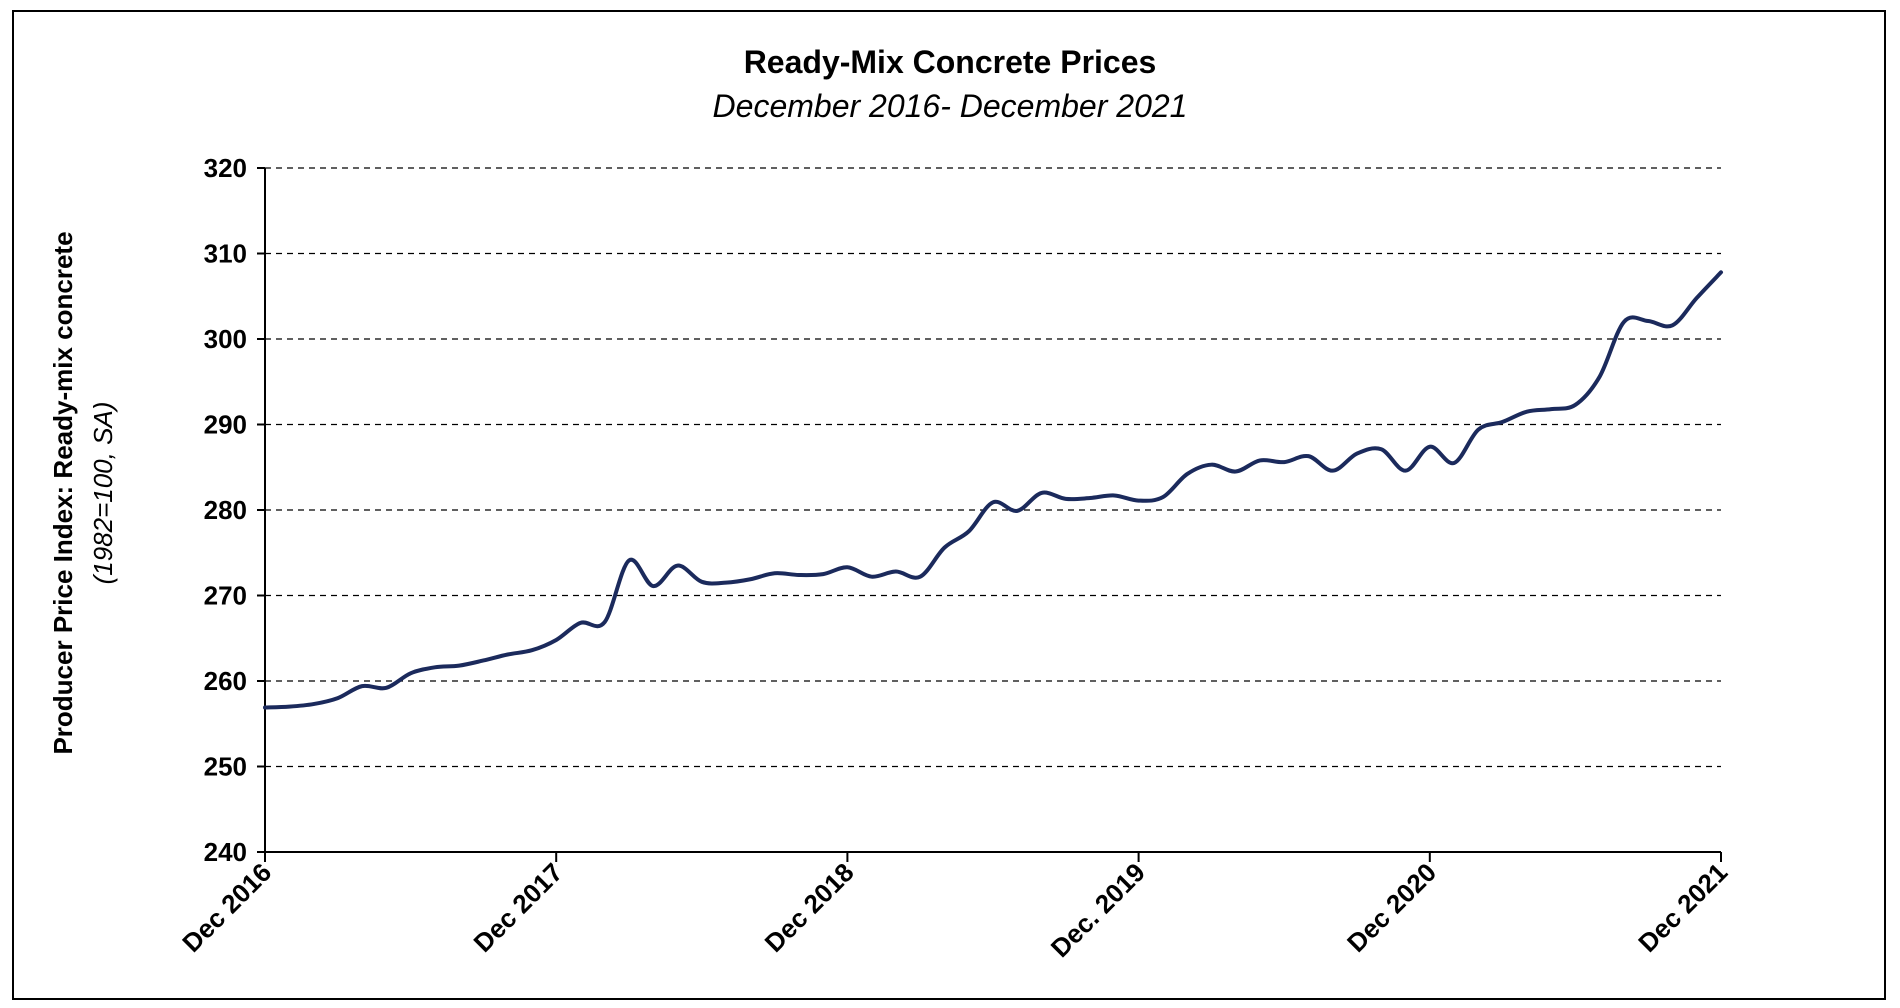 The image size is (1900, 1008). What do you see at coordinates (226, 907) in the screenshot?
I see `x-tick-label: Dec 2016` at bounding box center [226, 907].